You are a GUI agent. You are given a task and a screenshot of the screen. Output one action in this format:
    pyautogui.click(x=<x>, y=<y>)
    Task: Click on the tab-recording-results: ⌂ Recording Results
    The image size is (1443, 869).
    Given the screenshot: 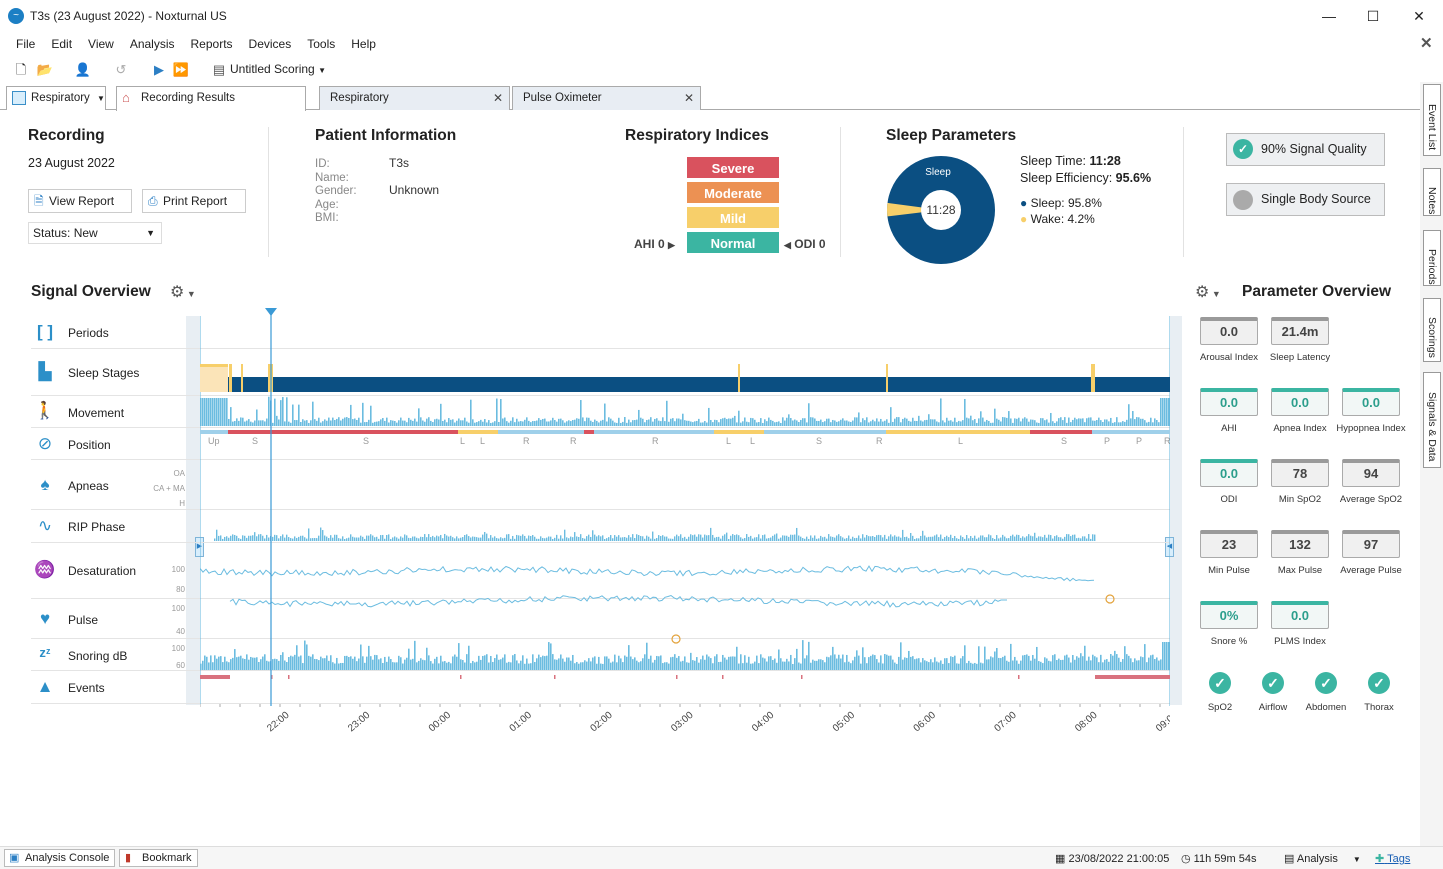 What is the action you would take?
    pyautogui.click(x=211, y=98)
    